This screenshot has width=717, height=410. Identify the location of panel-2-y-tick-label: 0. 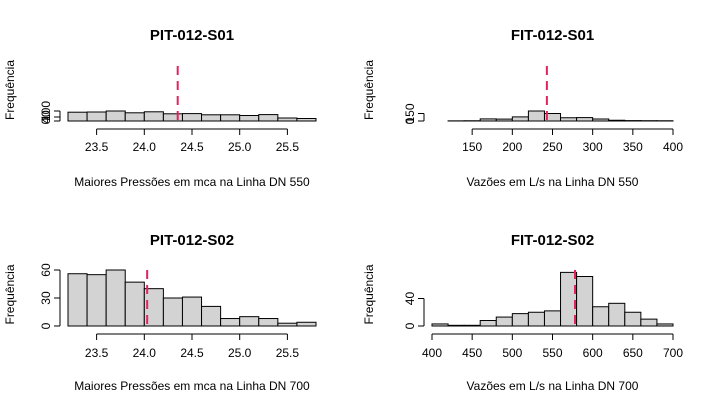
(410, 120).